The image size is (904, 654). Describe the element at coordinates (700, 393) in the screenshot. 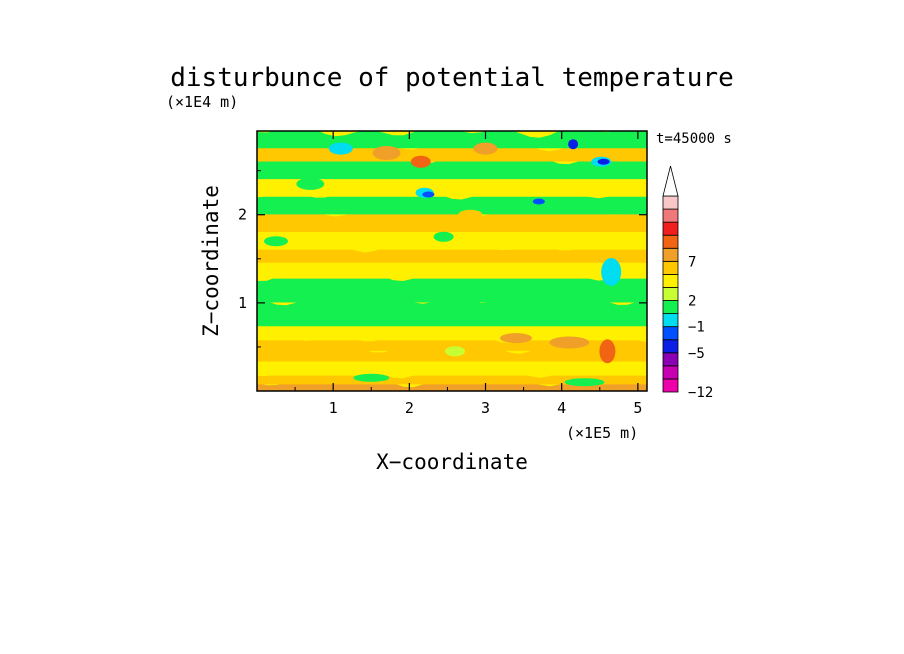

I see `colorbar-label: −12` at that location.